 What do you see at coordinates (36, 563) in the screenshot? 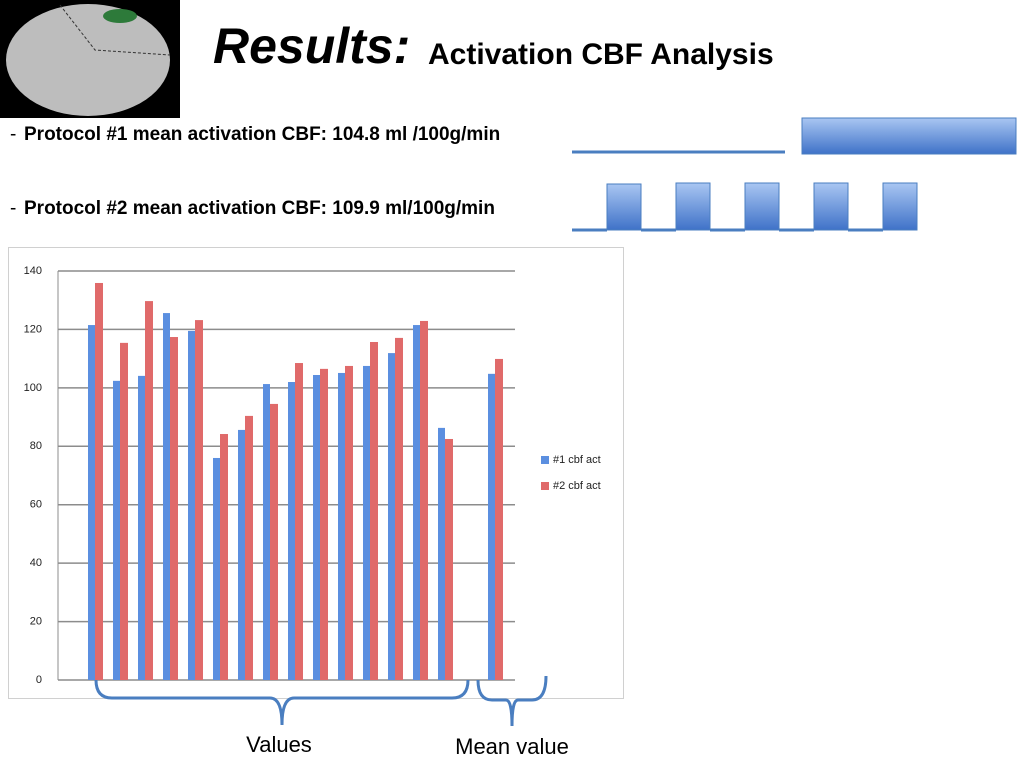
I see `y-tick-label: 40` at bounding box center [36, 563].